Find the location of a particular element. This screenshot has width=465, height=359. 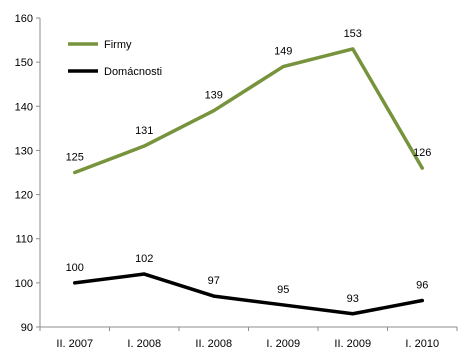

data-label: 93 is located at coordinates (353, 299).